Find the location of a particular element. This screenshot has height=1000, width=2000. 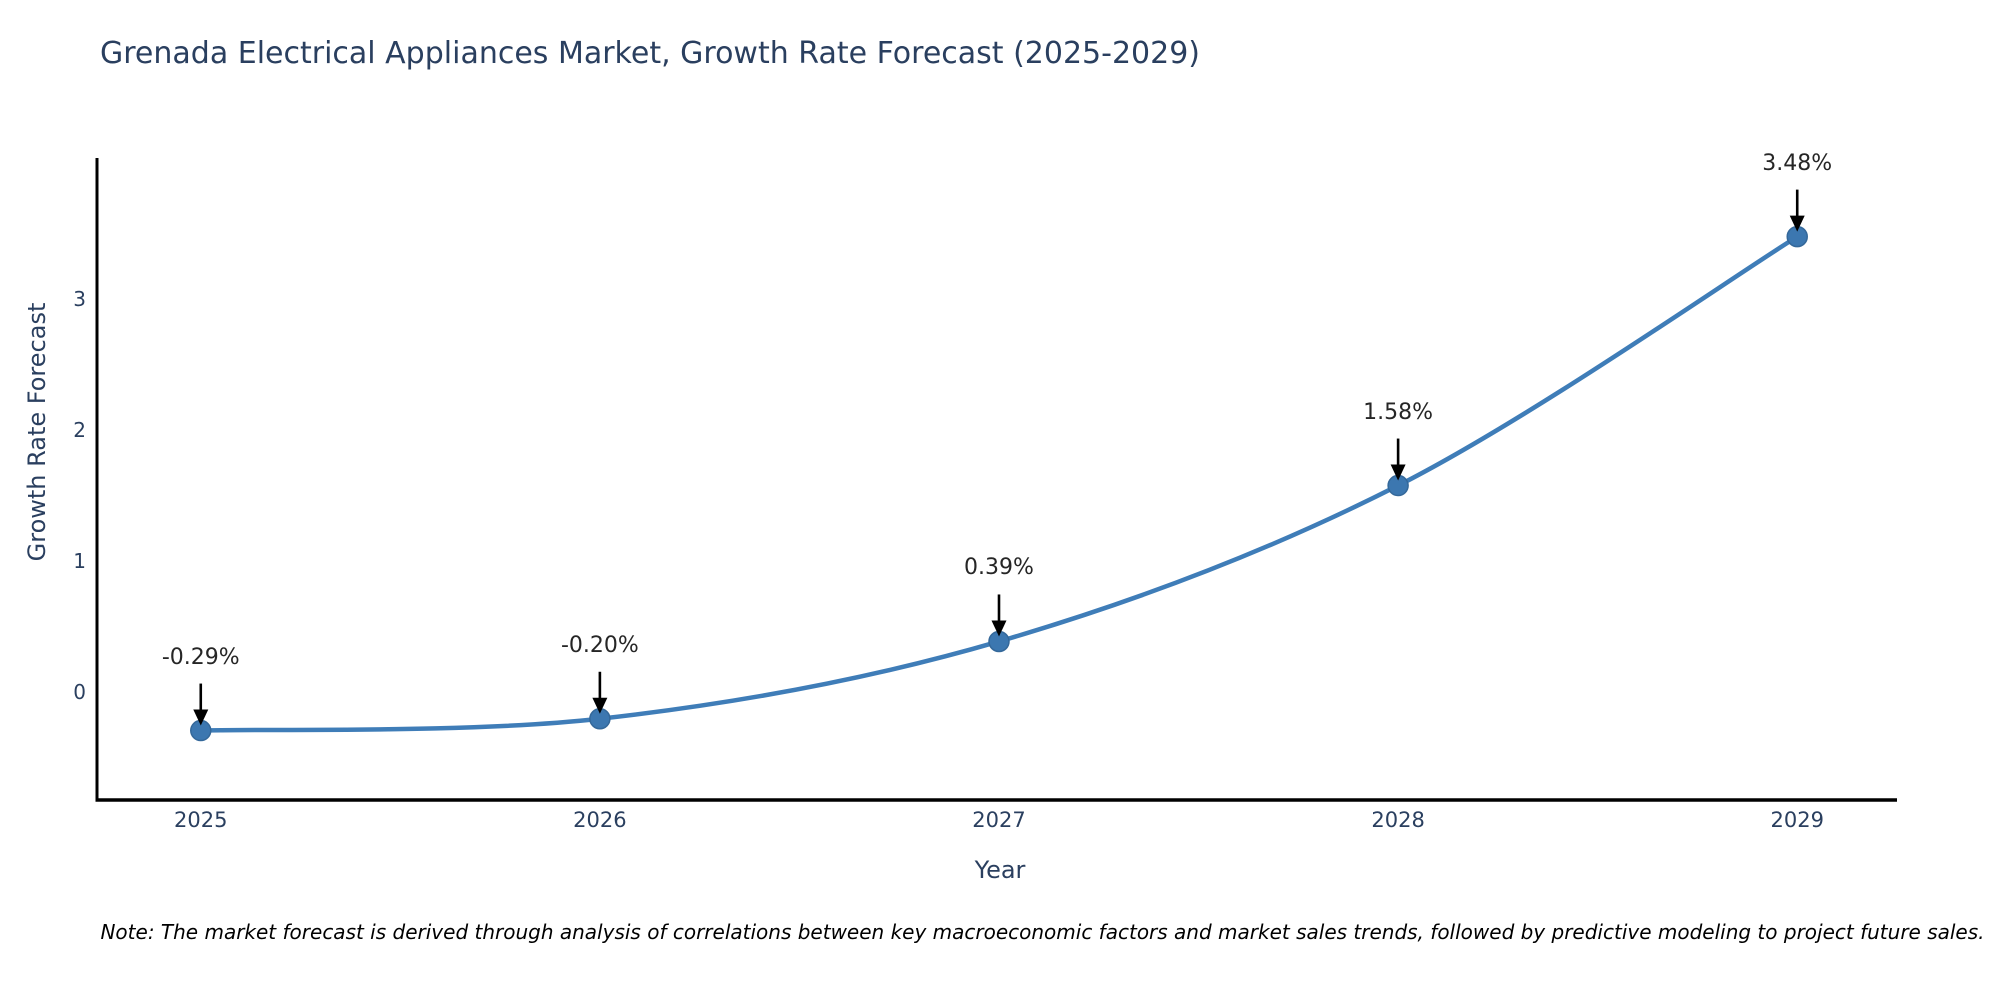

x-tick-label: 2028 is located at coordinates (1398, 820).